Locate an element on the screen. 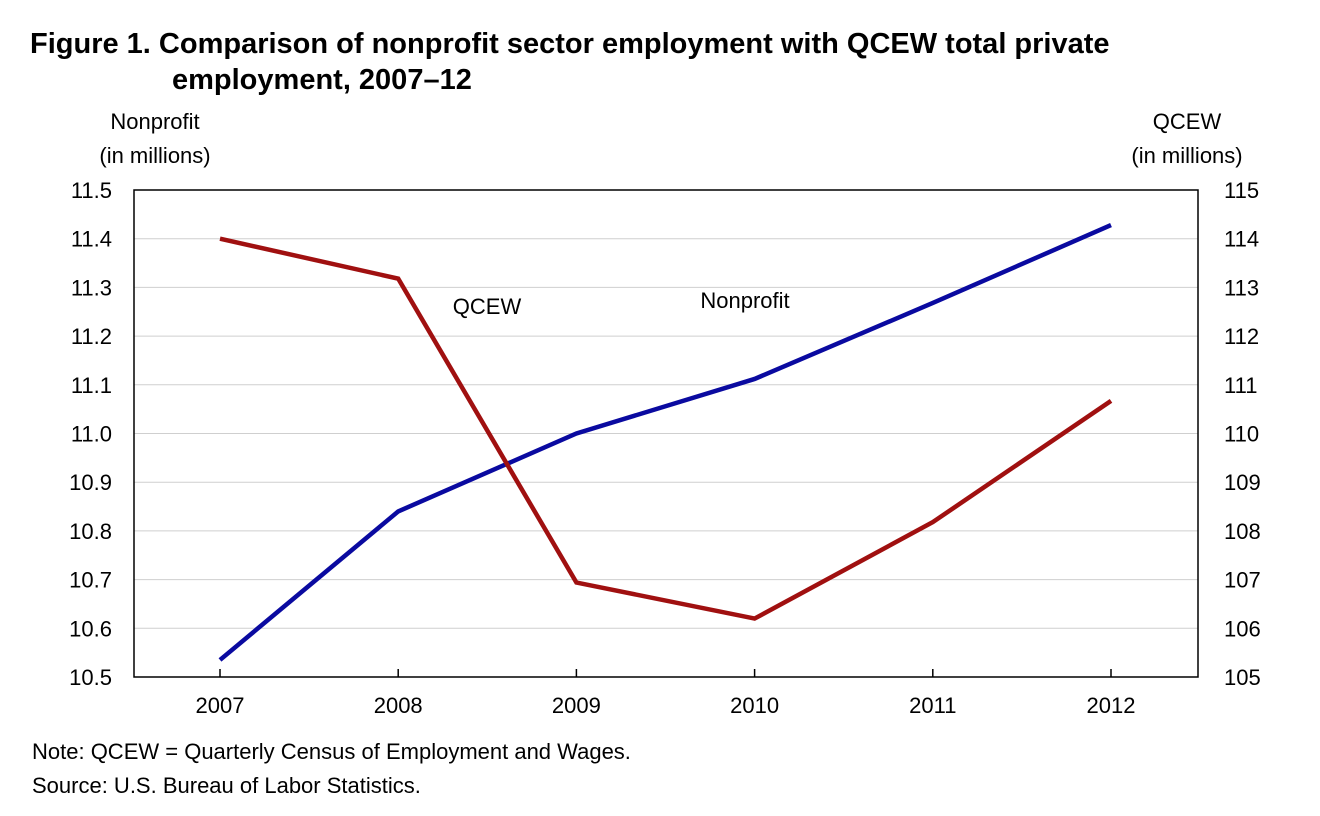 The height and width of the screenshot is (816, 1320). x-tick-label: 2010 is located at coordinates (754, 705).